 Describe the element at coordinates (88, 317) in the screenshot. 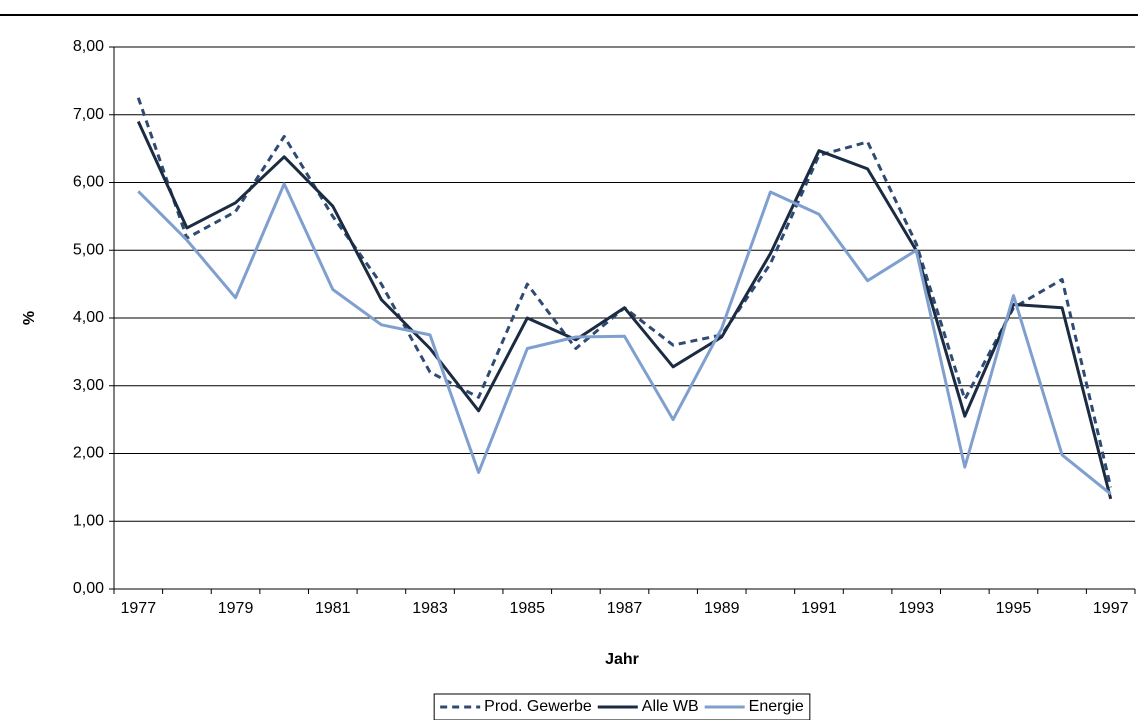

I see `y-tick-label: 4,00` at that location.